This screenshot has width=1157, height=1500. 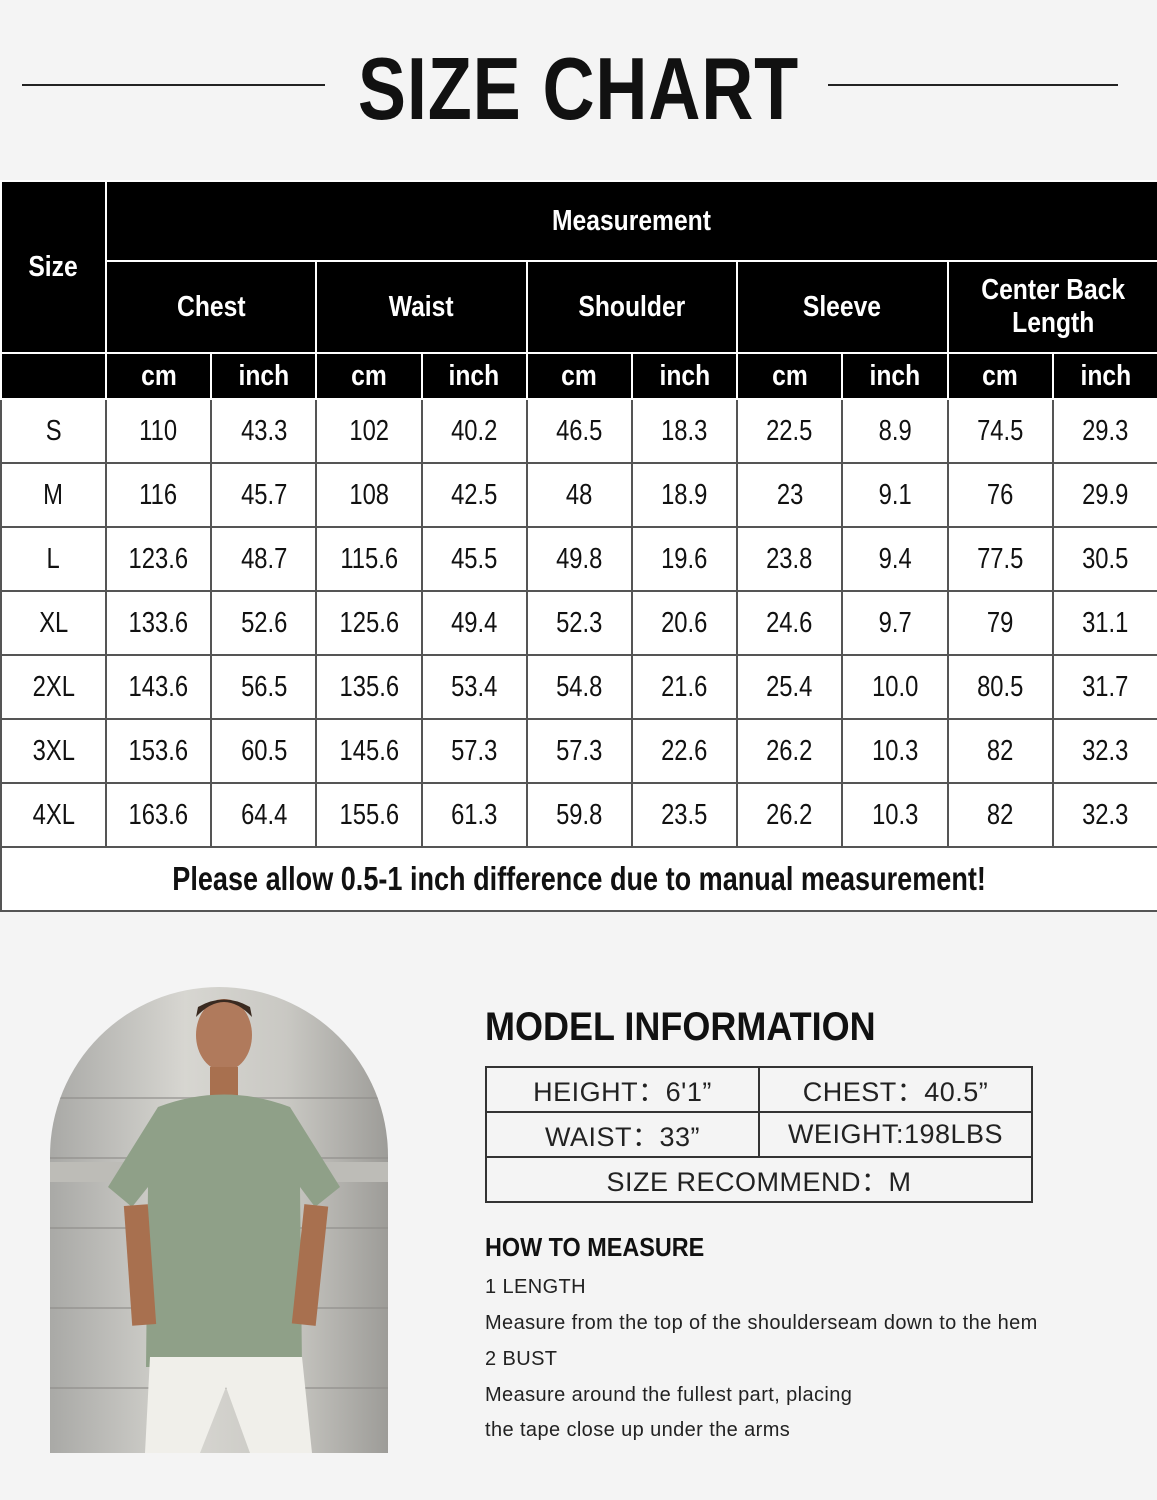 I want to click on value-cell: 45.5, so click(x=474, y=559).